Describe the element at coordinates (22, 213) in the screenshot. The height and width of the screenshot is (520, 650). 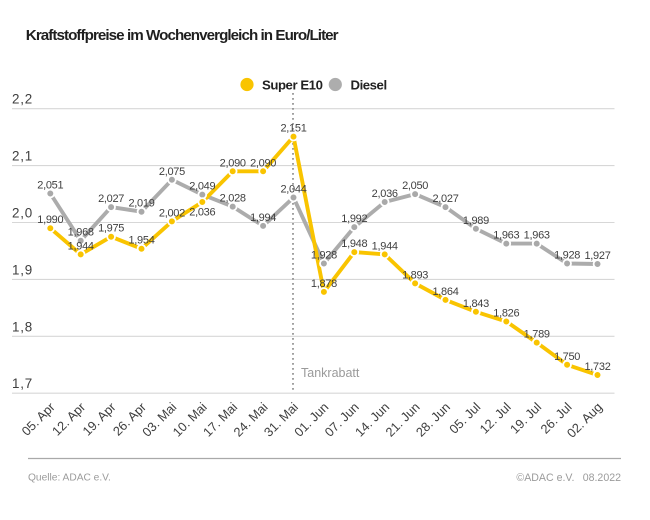
I see `svg-text: 2,0` at that location.